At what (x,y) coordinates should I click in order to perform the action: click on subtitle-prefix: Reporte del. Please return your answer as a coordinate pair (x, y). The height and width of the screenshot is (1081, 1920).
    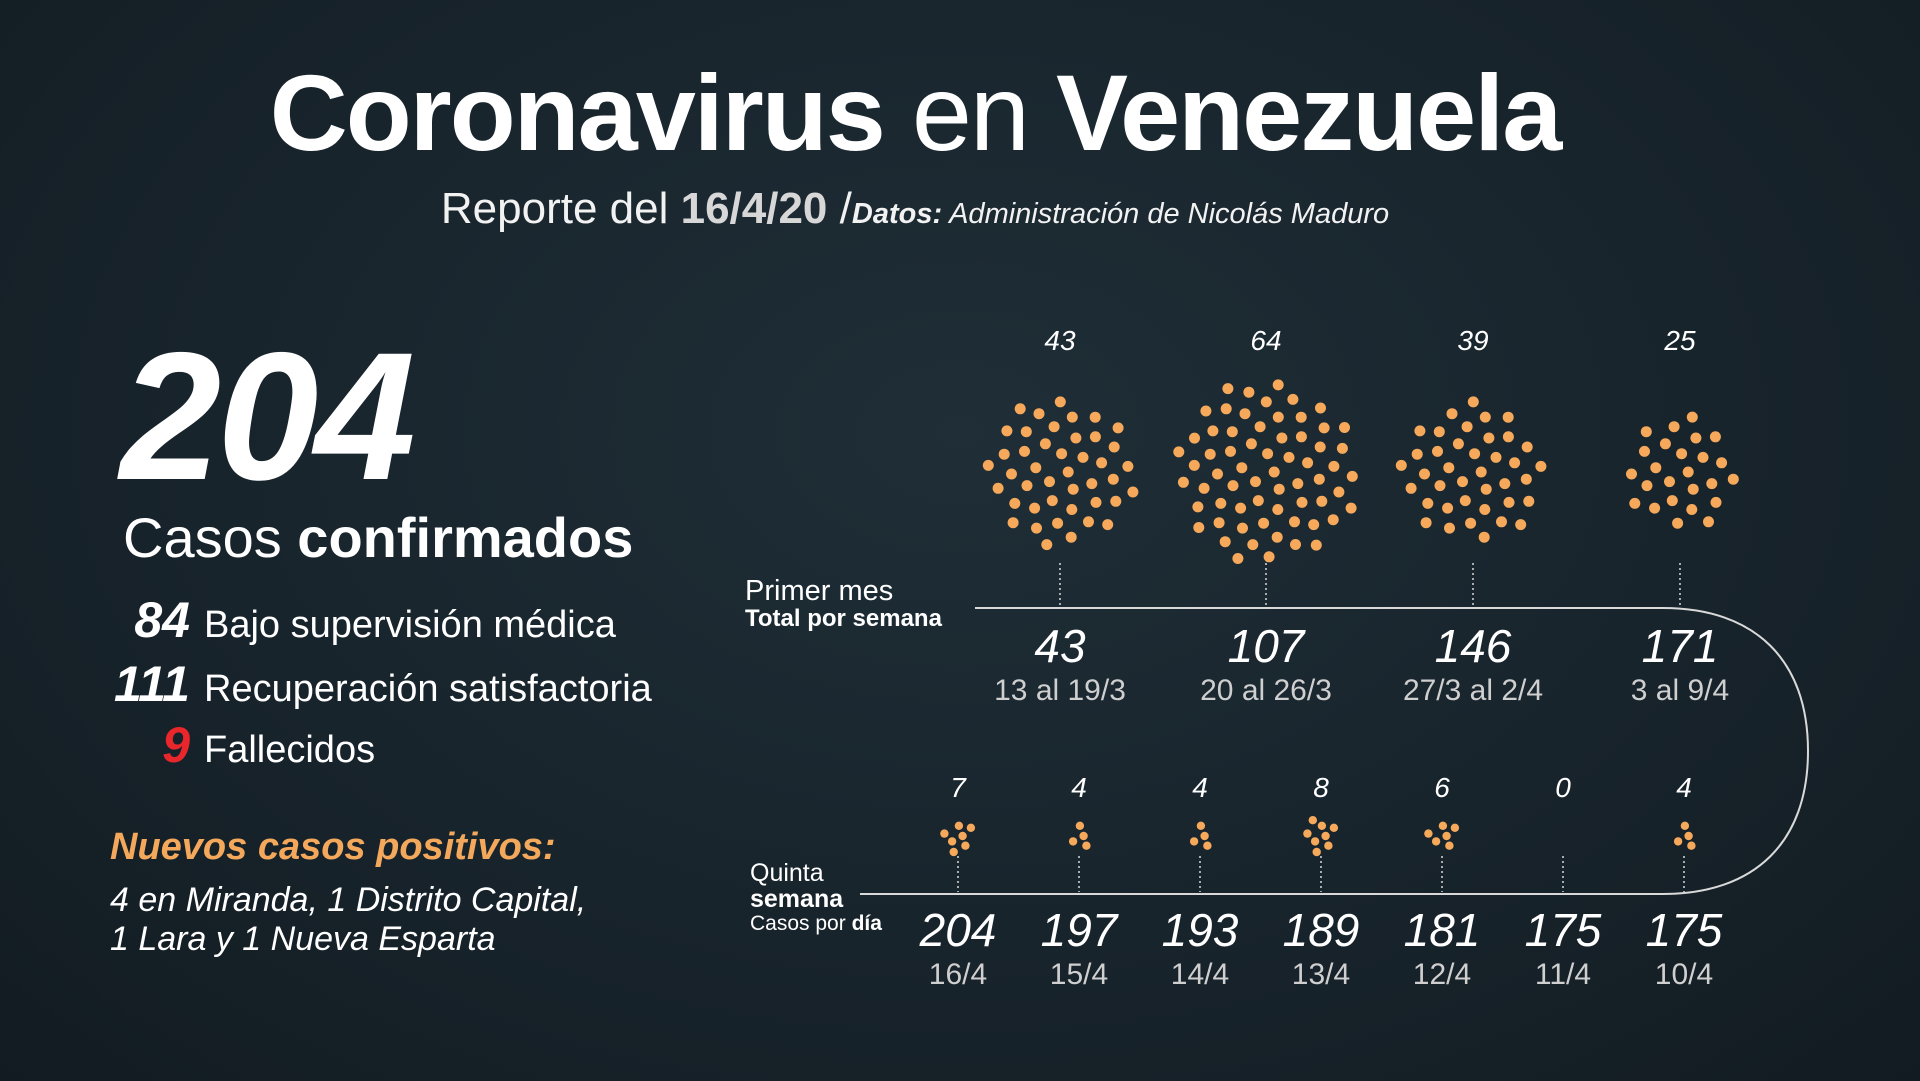
    Looking at the image, I should click on (554, 208).